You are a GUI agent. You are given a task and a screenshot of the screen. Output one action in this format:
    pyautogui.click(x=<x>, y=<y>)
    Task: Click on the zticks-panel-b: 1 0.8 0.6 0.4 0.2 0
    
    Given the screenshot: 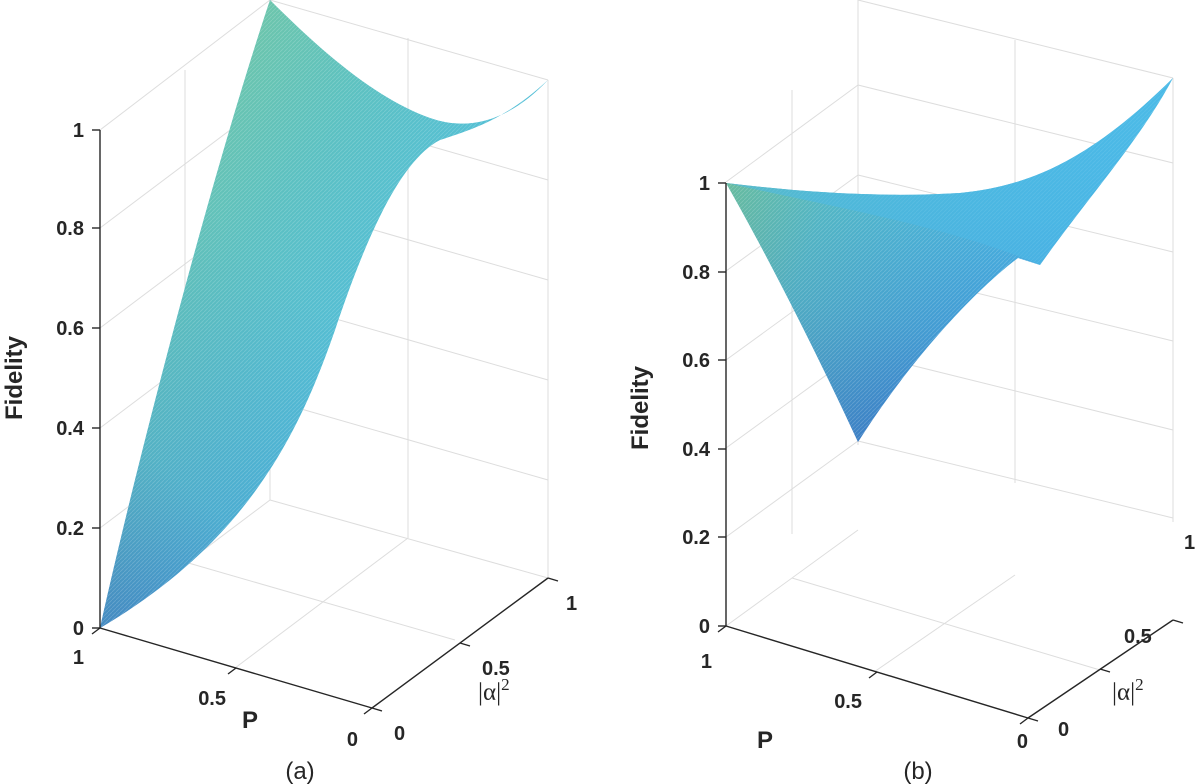 What is the action you would take?
    pyautogui.click(x=696, y=405)
    